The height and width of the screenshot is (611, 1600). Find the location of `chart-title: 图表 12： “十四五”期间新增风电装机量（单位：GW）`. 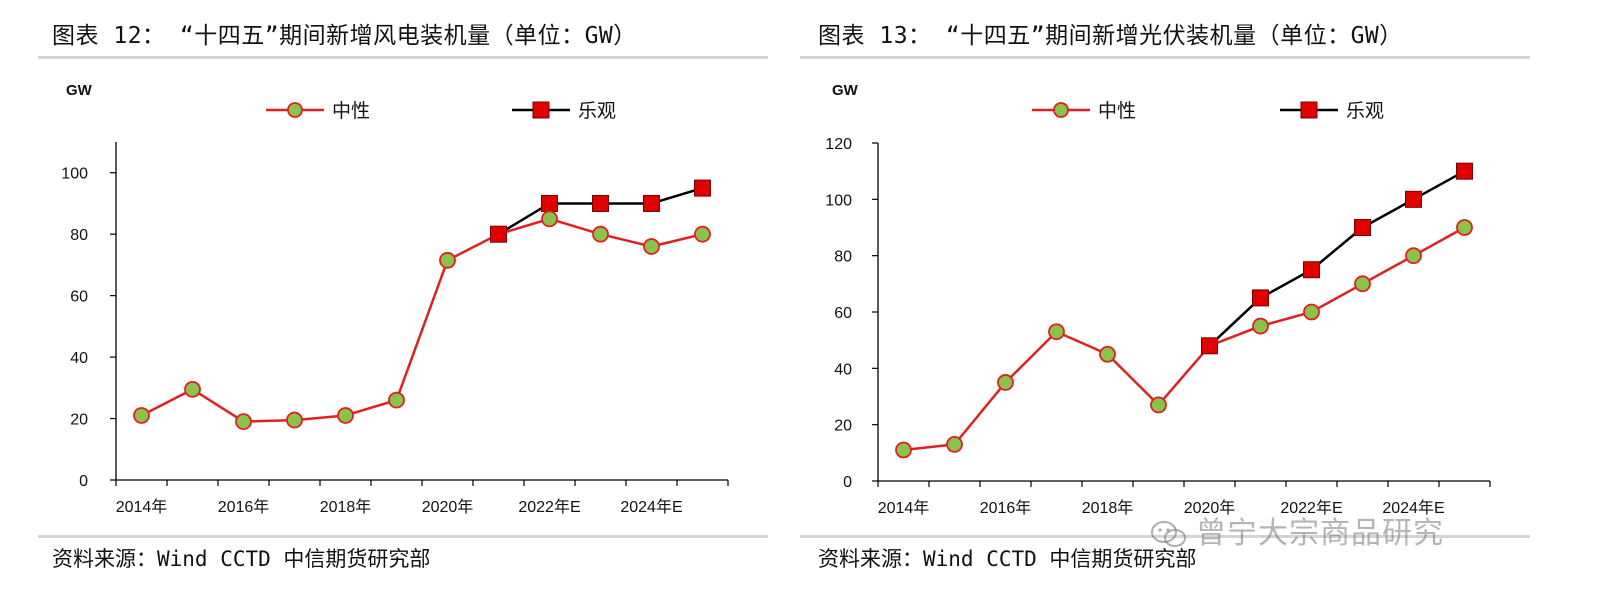

chart-title: 图表 12： “十四五”期间新增风电装机量（单位：GW） is located at coordinates (344, 36).